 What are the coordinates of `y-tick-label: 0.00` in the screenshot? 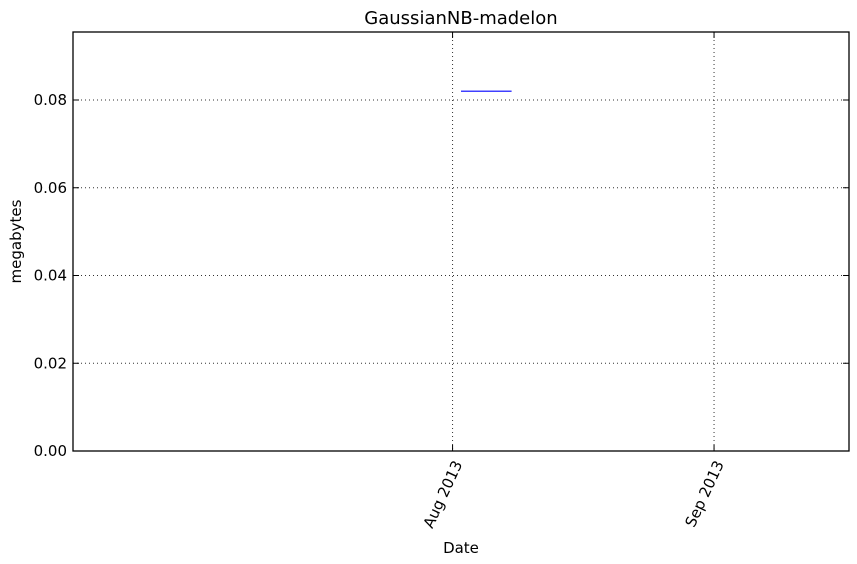 It's located at (50, 451).